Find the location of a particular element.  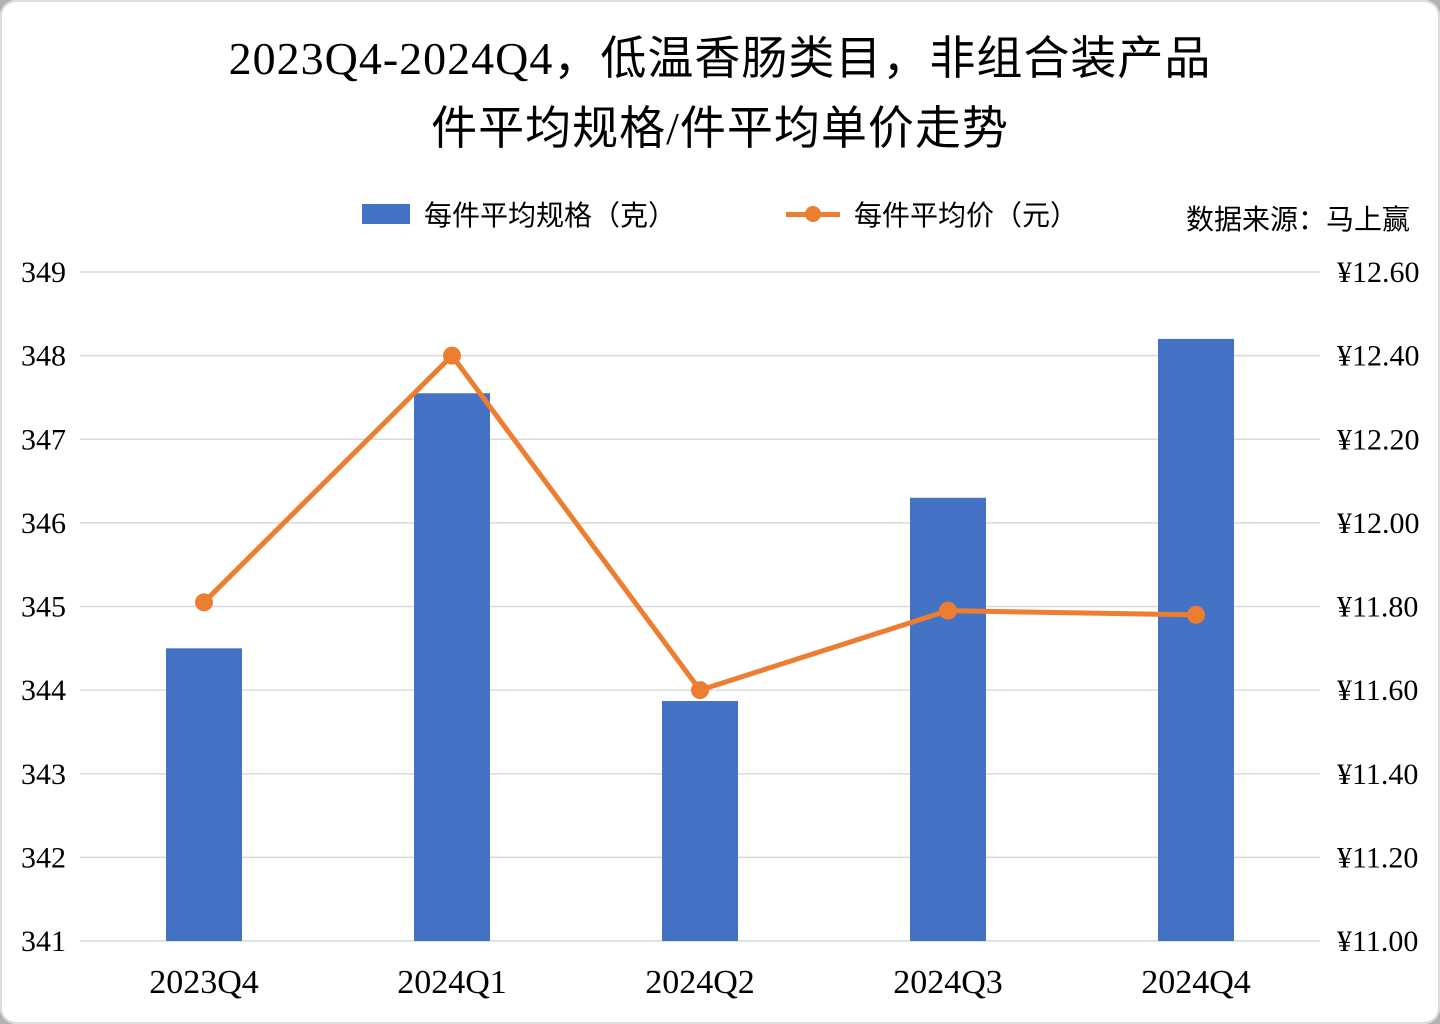

legend-bar-label: 每件平均规格（克） is located at coordinates (549, 216).